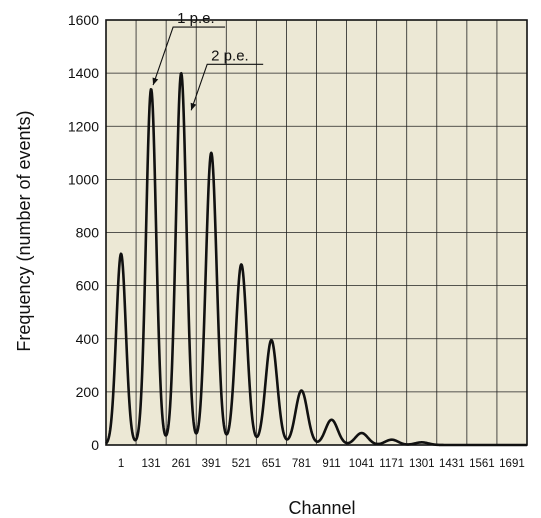  Describe the element at coordinates (95, 445) in the screenshot. I see `y-tick-label: 0` at that location.